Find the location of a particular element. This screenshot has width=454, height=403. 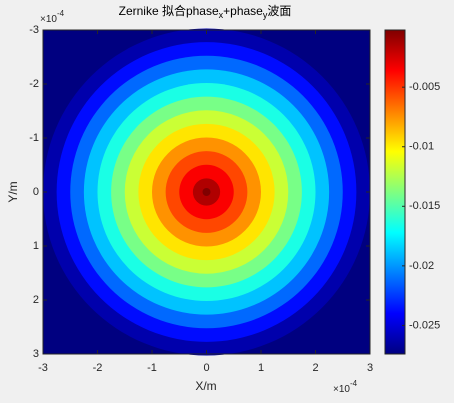

y-axis-label: Y/m is located at coordinates (13, 191).